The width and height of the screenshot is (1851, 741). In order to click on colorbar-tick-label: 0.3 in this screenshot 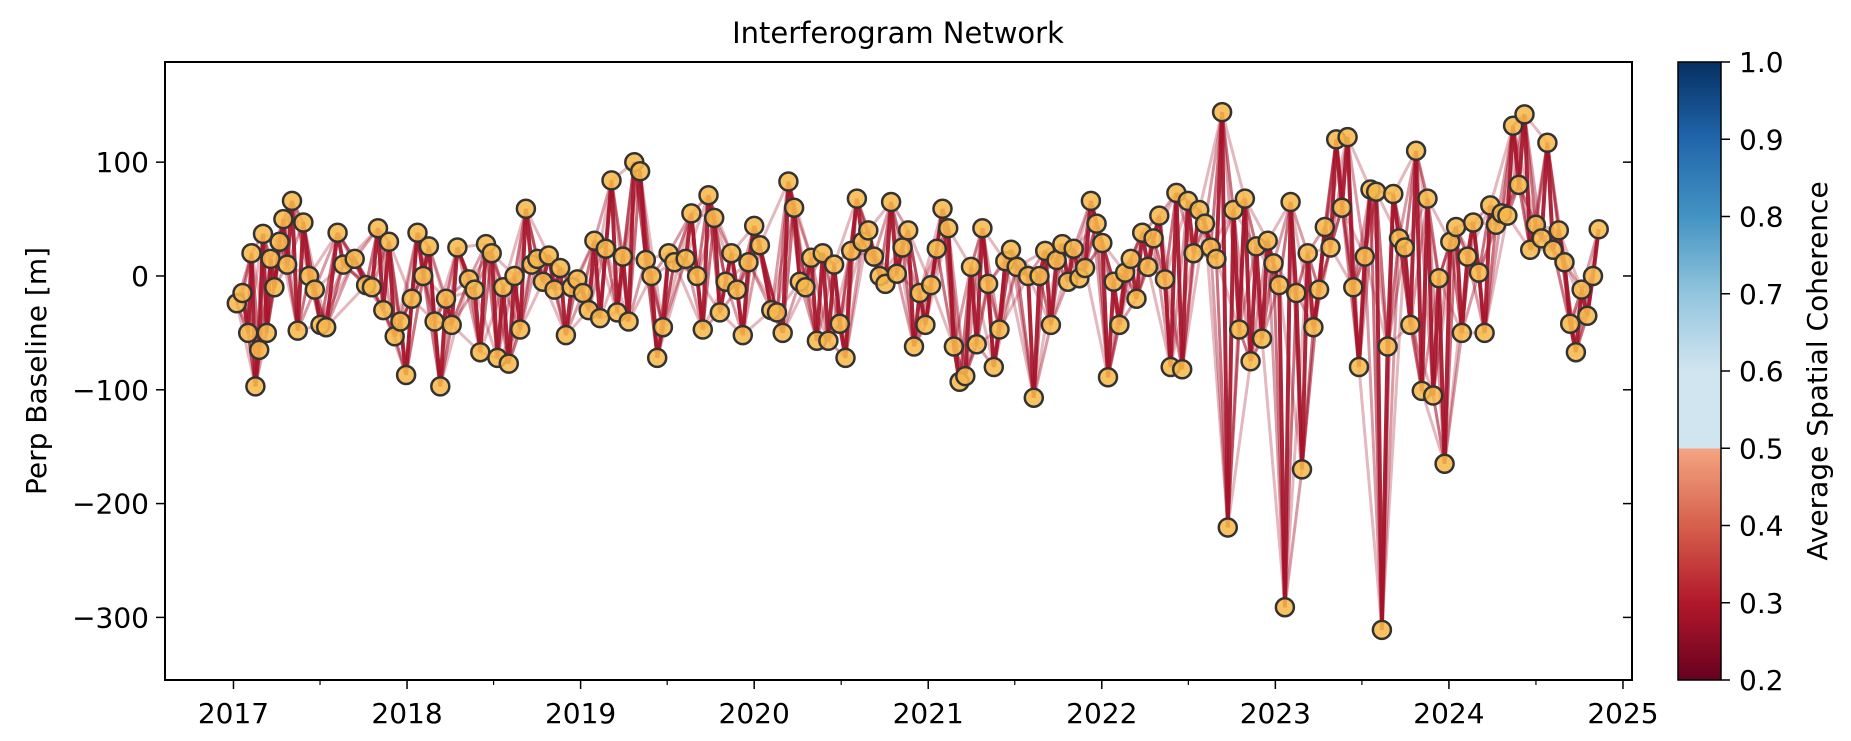, I will do `click(1761, 603)`.